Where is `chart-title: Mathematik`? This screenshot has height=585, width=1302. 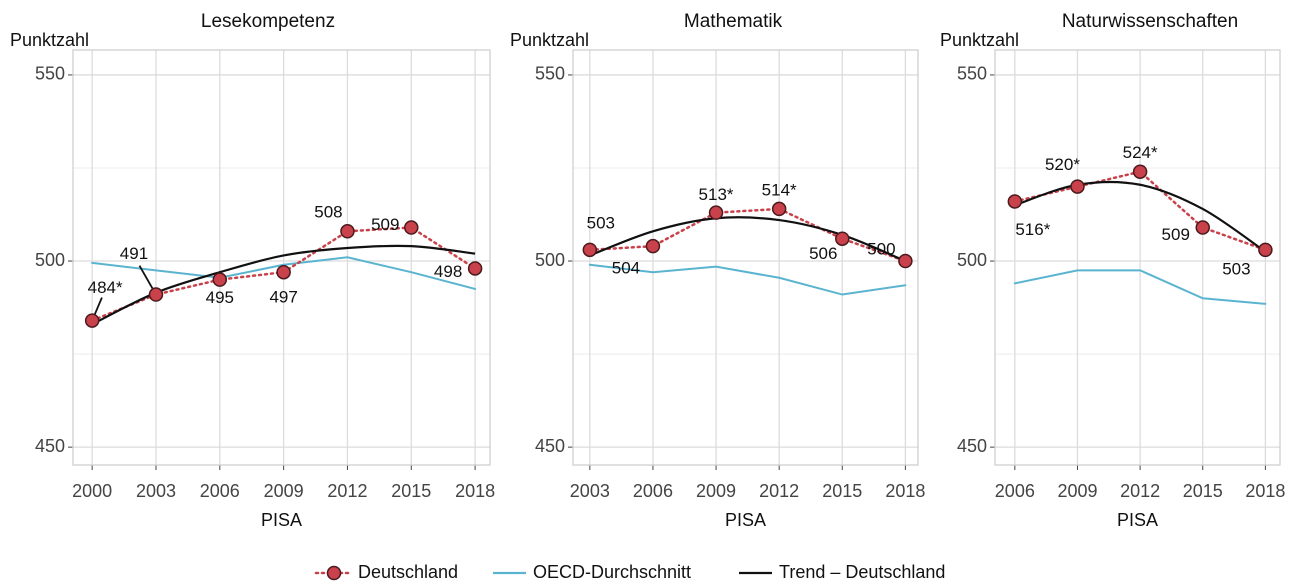
chart-title: Mathematik is located at coordinates (733, 21).